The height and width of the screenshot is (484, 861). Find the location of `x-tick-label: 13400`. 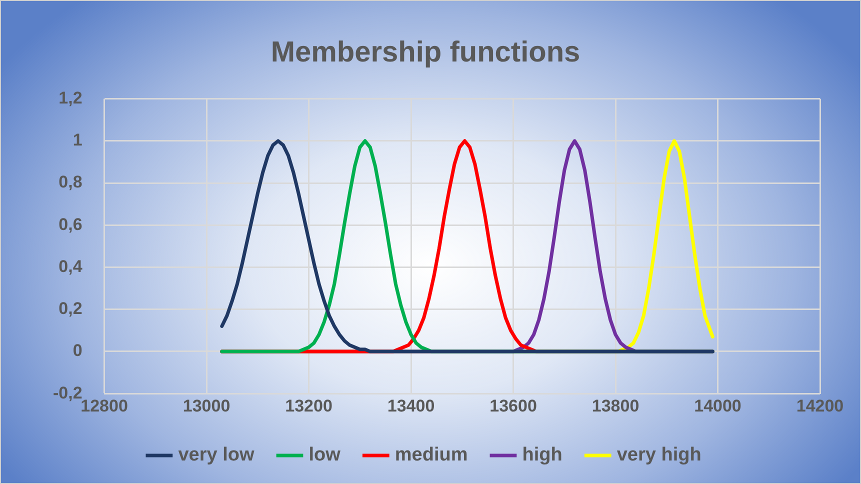

x-tick-label: 13400 is located at coordinates (411, 406).